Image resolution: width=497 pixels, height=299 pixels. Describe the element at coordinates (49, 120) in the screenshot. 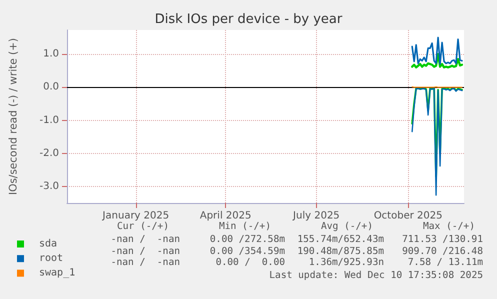

I see `y-tick-label: -1.0` at that location.